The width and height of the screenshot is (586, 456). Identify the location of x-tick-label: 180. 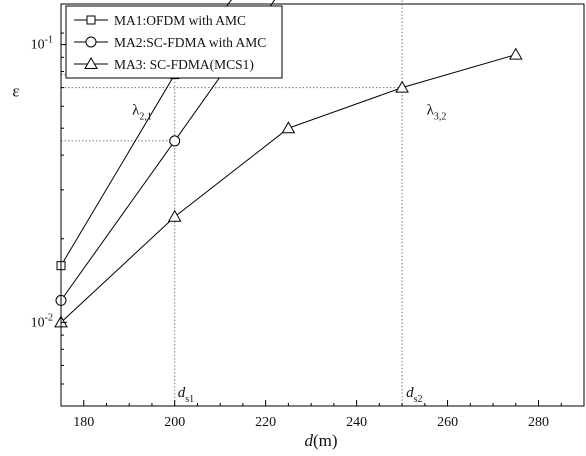
(83, 422).